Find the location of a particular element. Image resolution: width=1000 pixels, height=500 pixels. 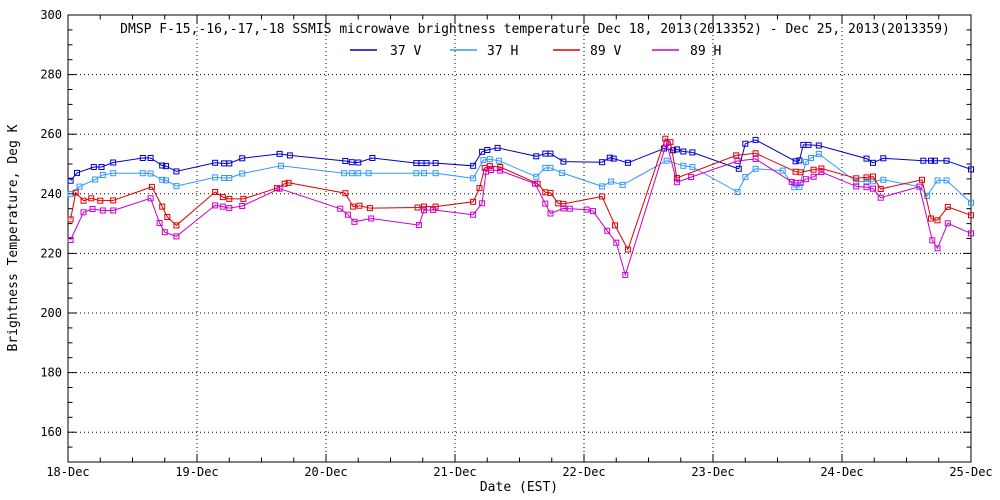

series-37-h is located at coordinates (520, 178).